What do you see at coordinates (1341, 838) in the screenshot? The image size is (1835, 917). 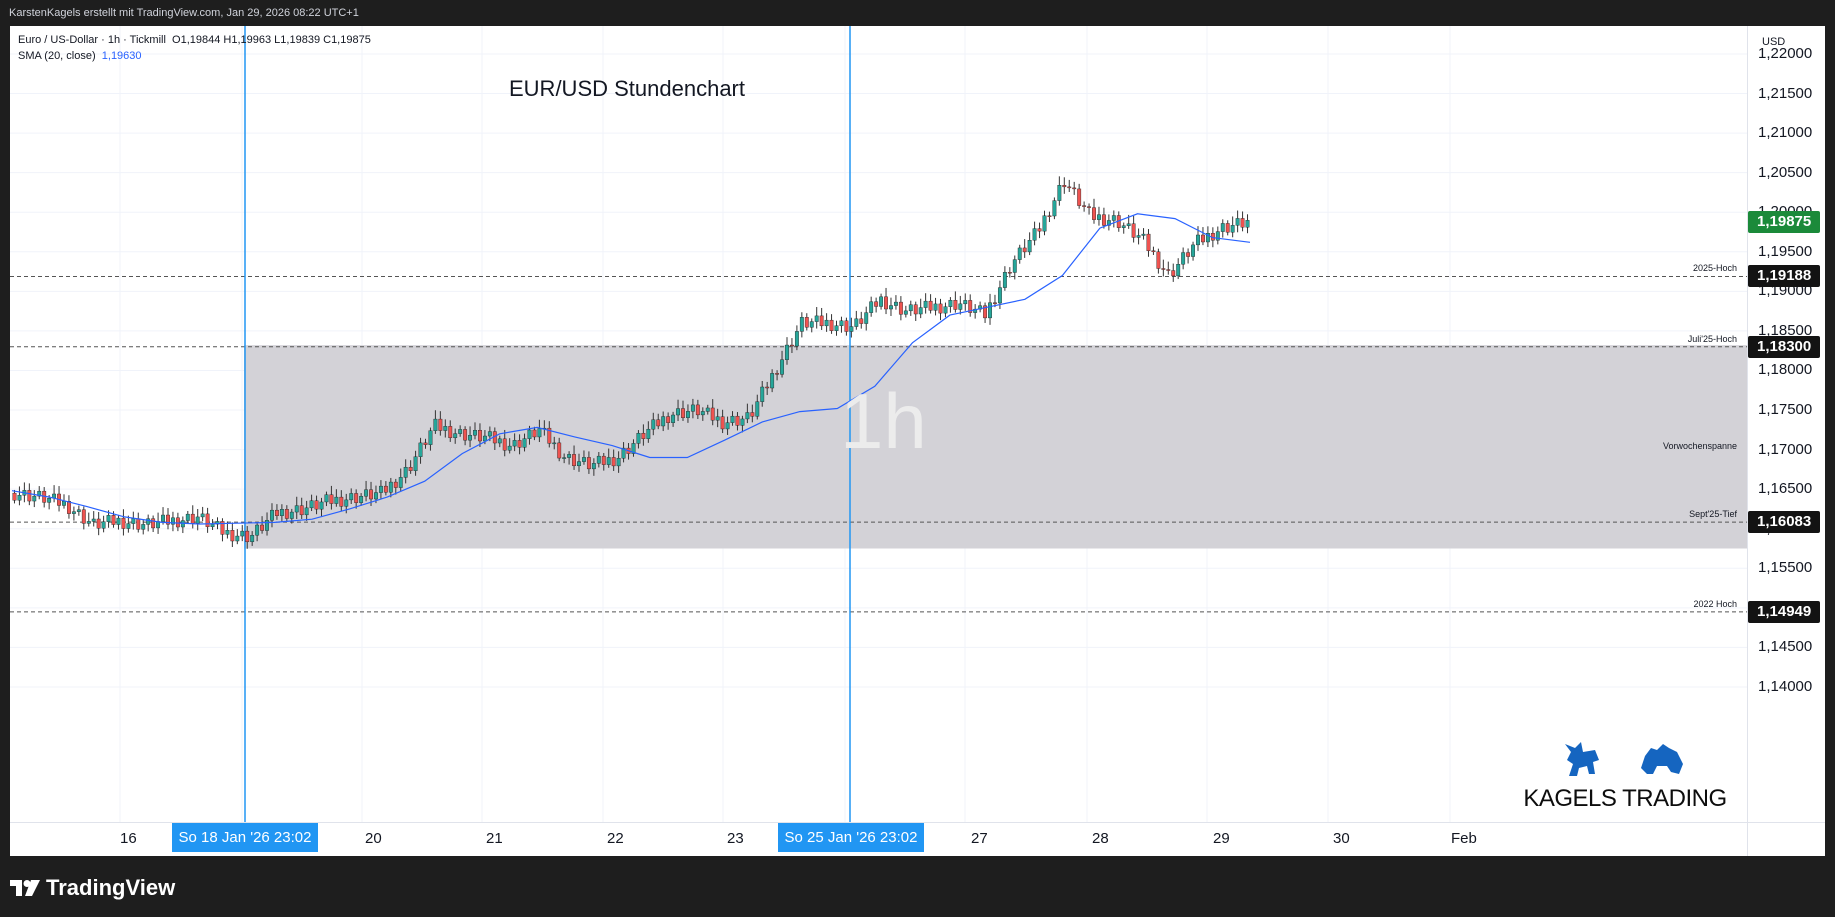 I see `date-tick: 30` at bounding box center [1341, 838].